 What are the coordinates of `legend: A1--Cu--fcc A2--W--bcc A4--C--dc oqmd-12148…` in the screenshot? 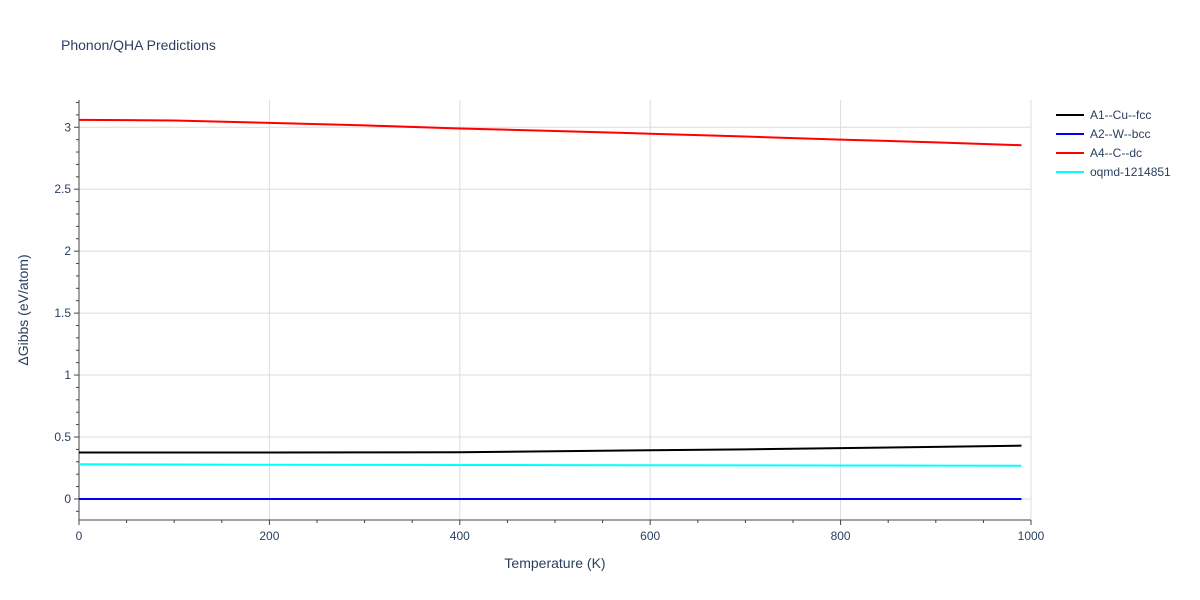 It's located at (1113, 143).